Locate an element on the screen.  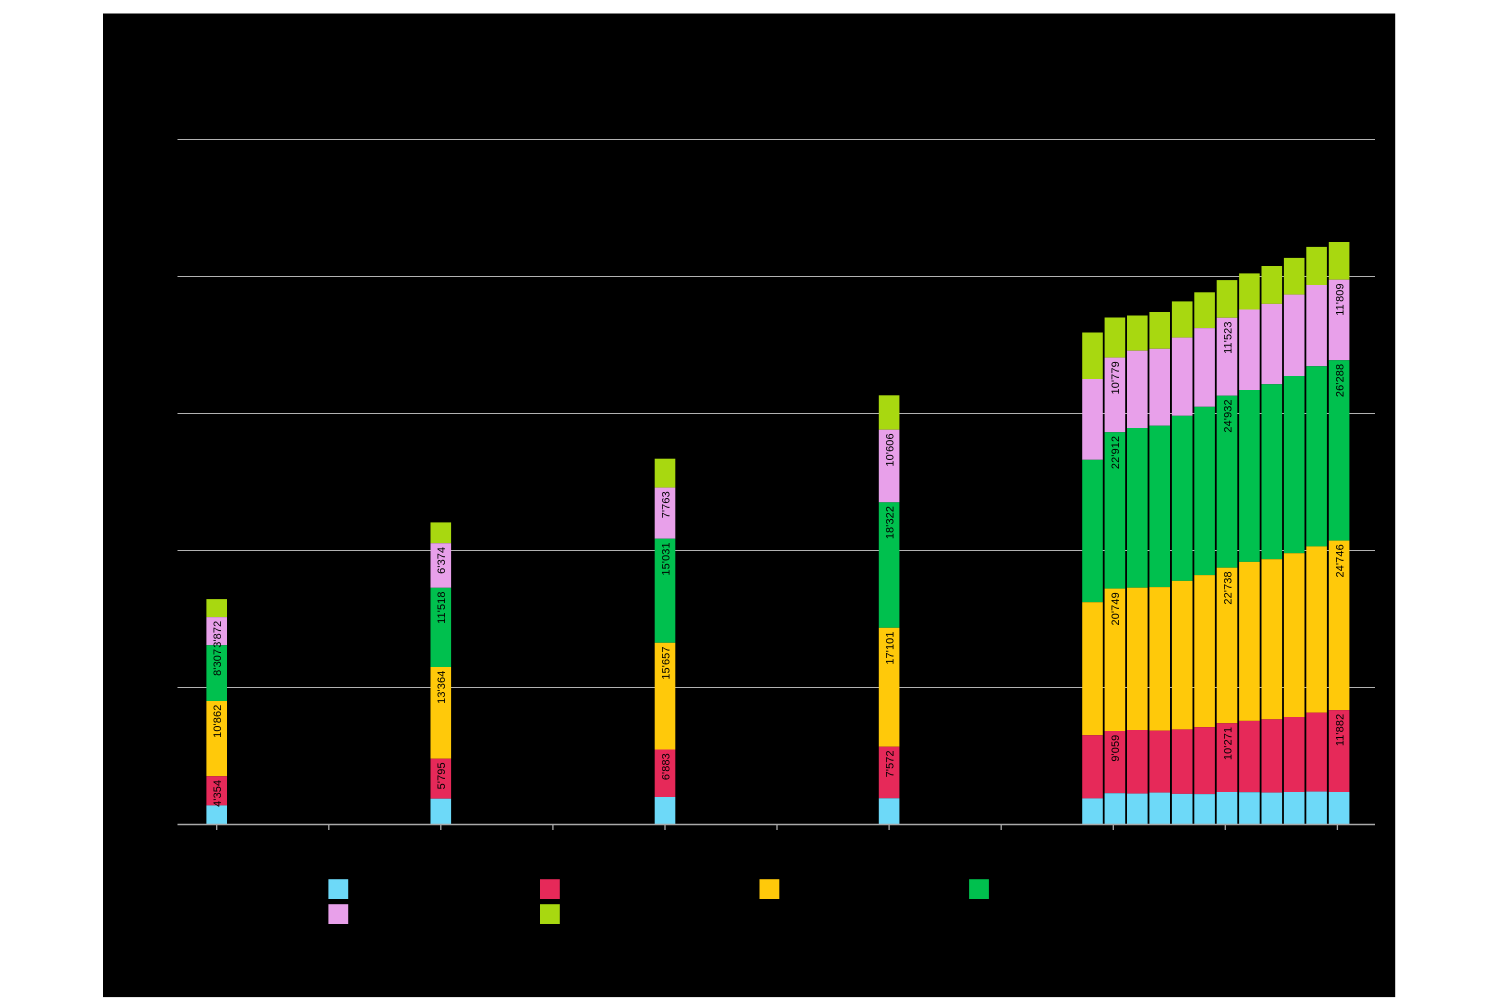
svg-text: 11'518 is located at coordinates (442, 607).